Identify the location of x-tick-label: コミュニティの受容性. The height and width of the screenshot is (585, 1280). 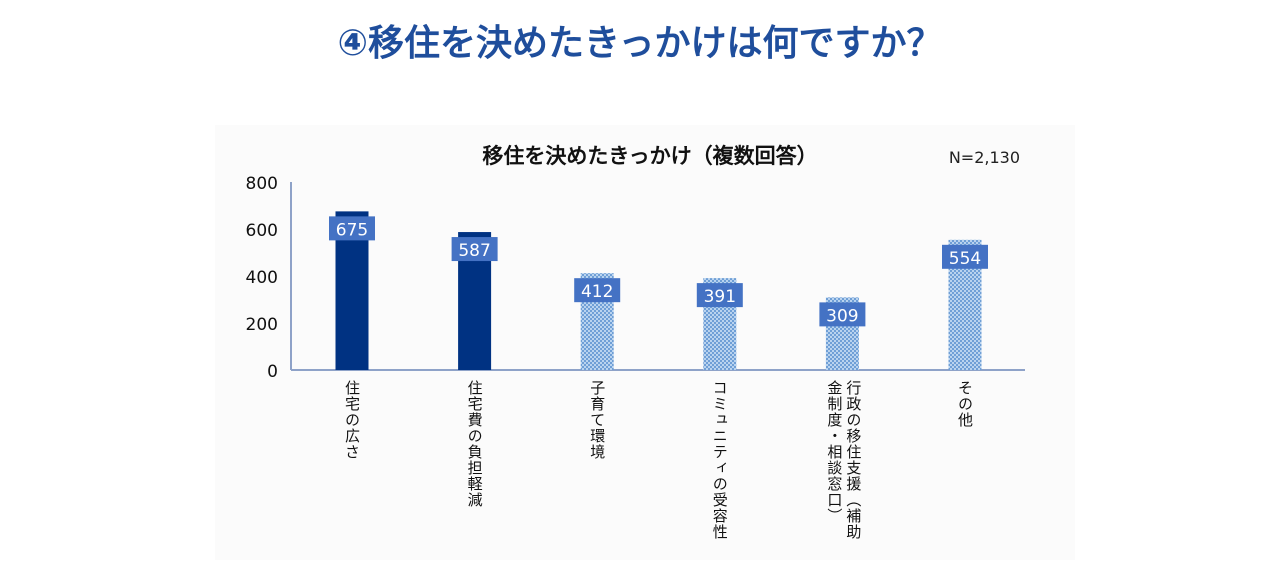
(719, 460).